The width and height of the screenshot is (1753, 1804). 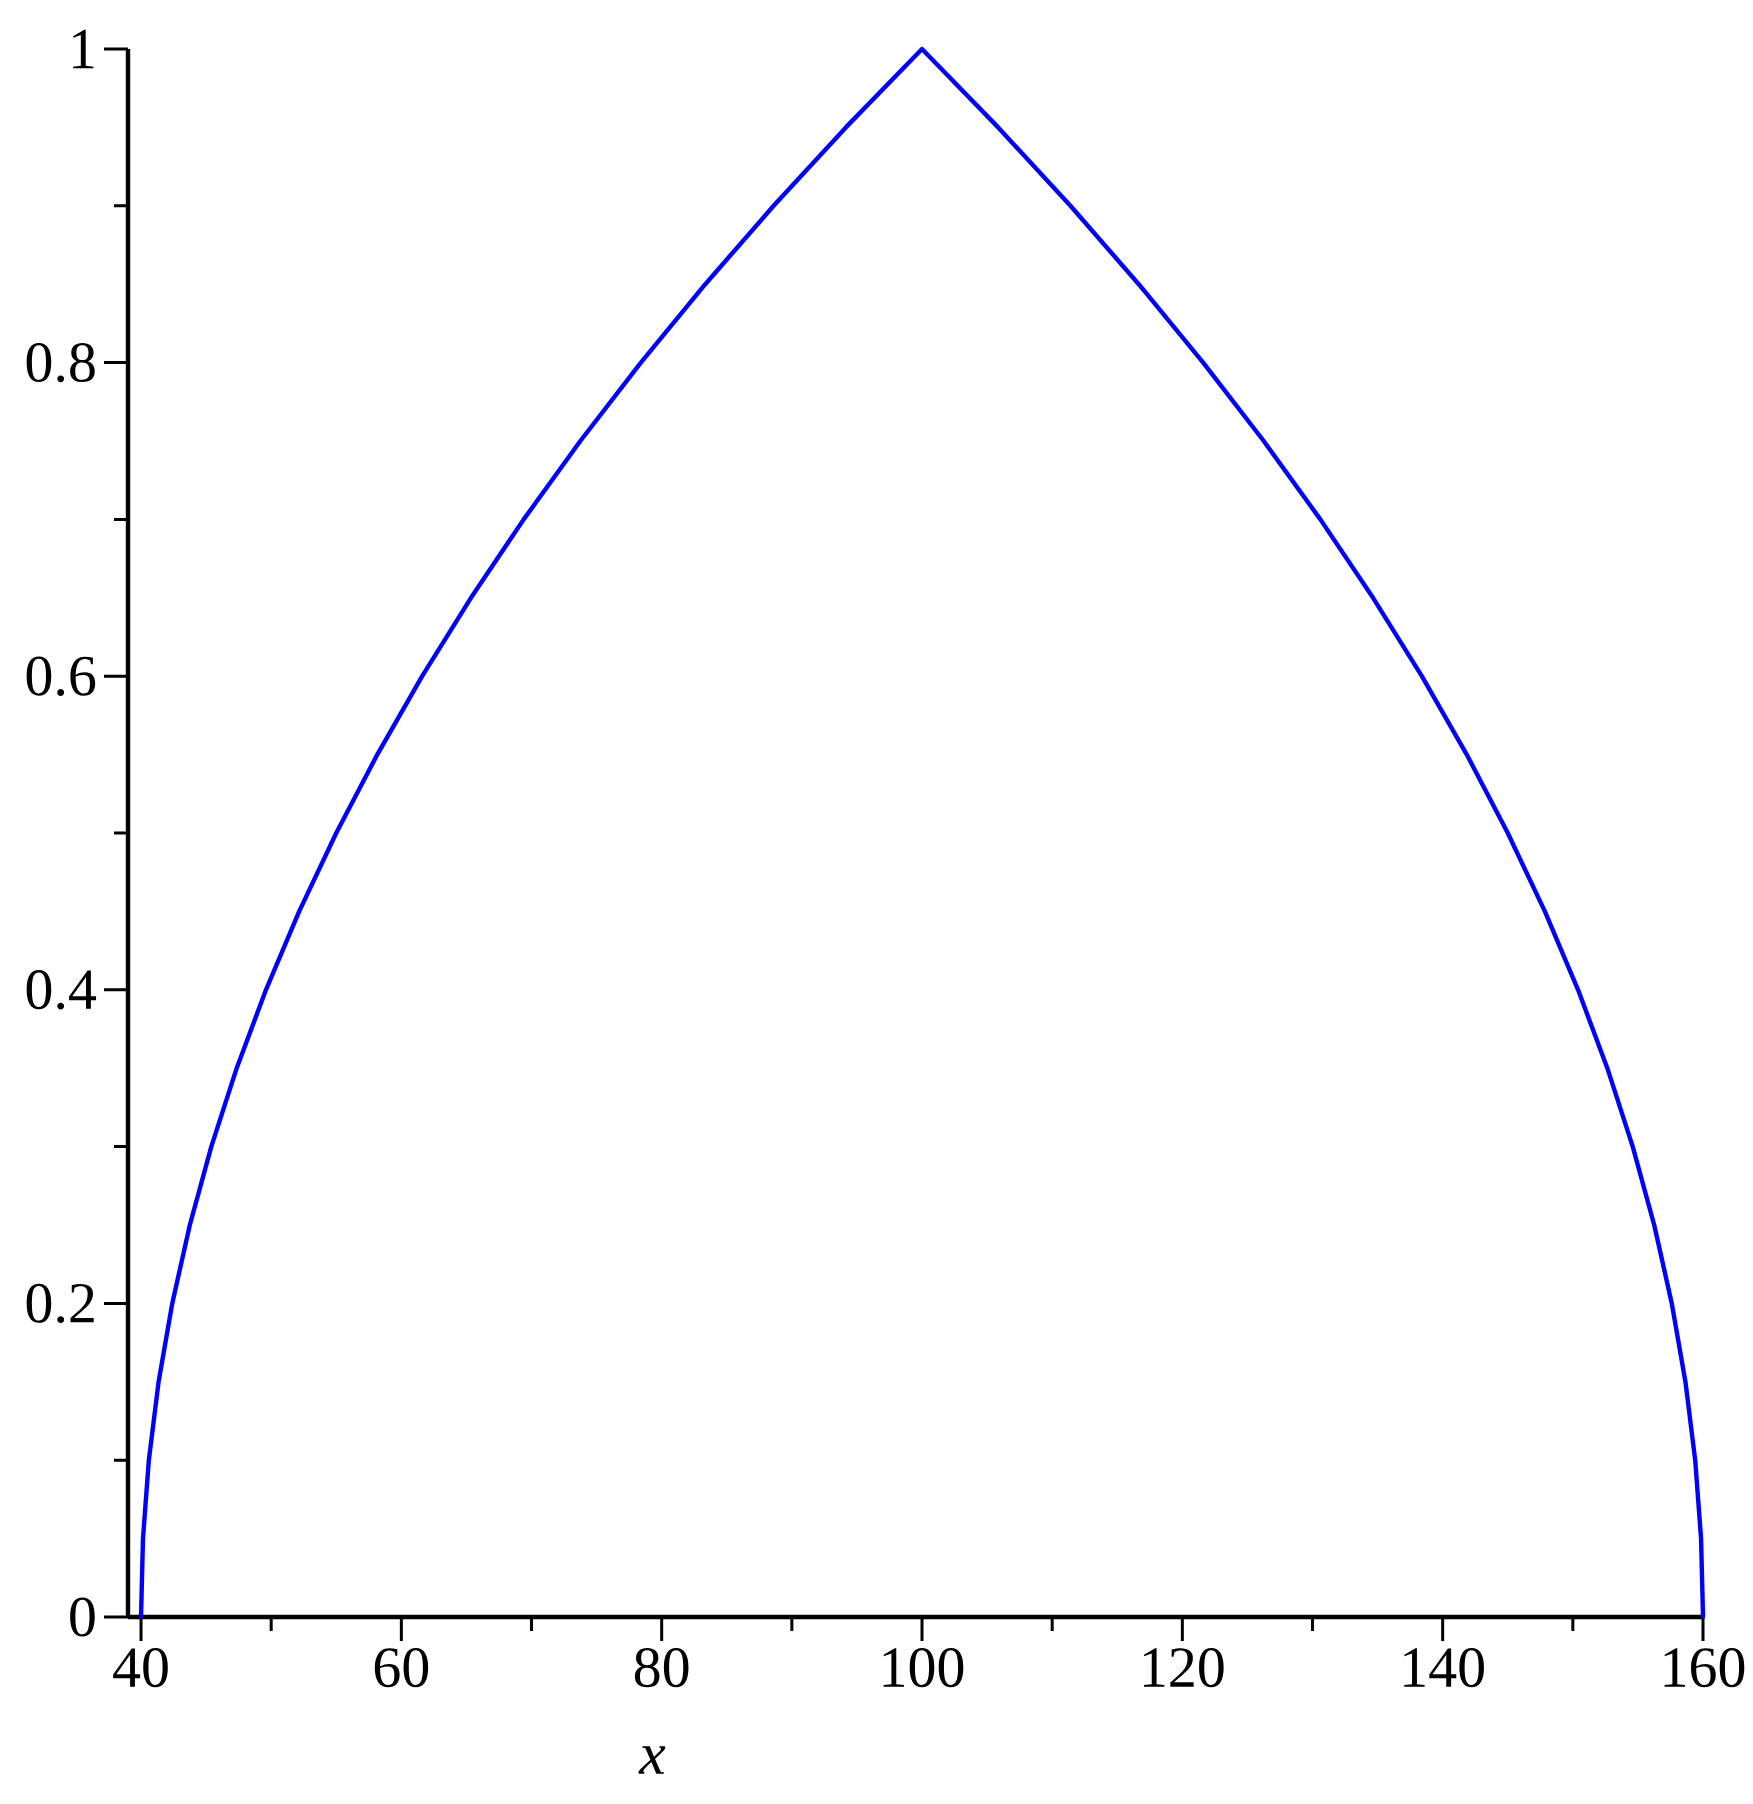 I want to click on y-tick-label: 0.4, so click(x=61, y=990).